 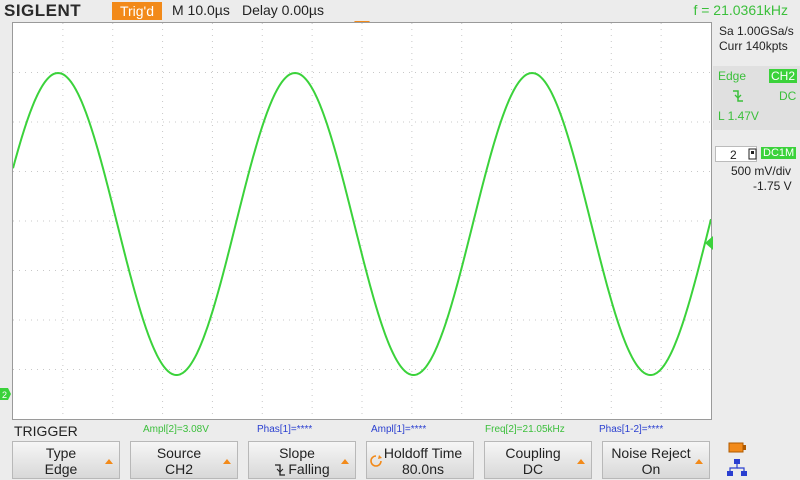 What do you see at coordinates (756, 98) in the screenshot?
I see `trigger-info-panel: Edge CH2 DC L 1.47V` at bounding box center [756, 98].